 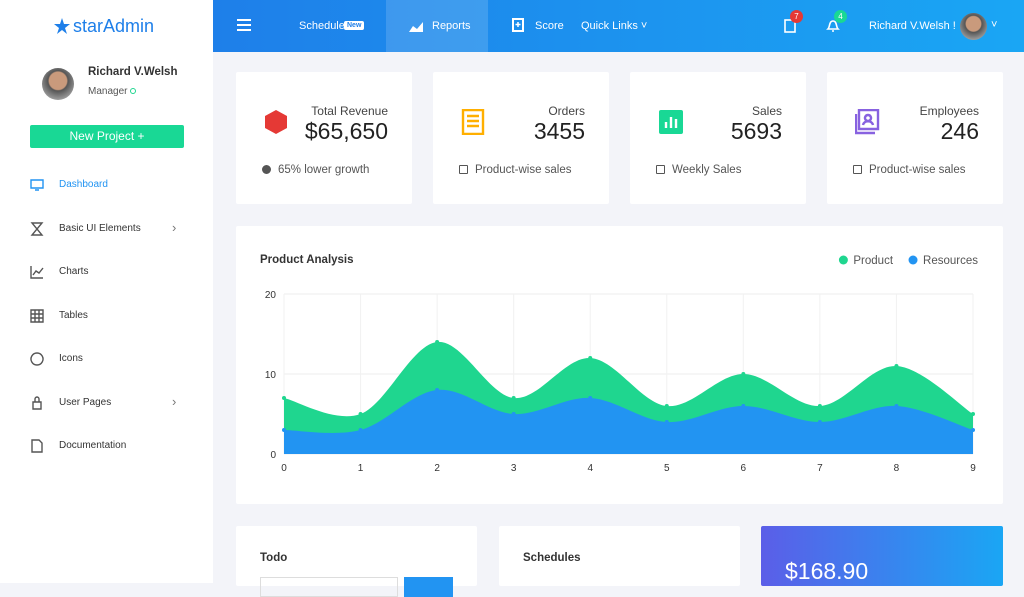 What do you see at coordinates (451, 26) in the screenshot?
I see `nav-link: Reports` at bounding box center [451, 26].